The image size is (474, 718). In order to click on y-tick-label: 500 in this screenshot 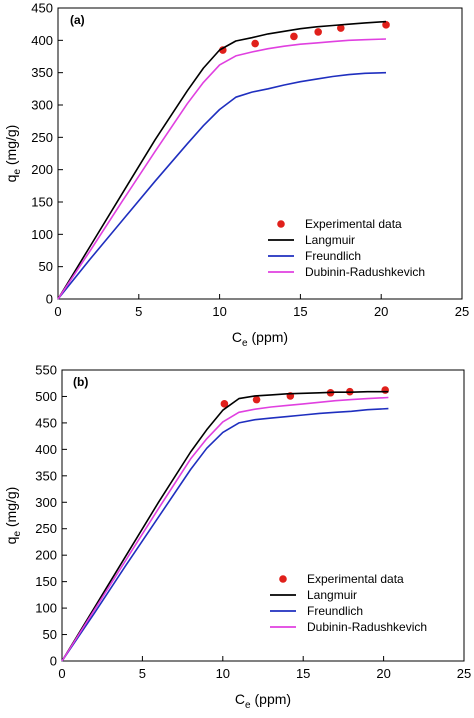, I will do `click(46, 396)`.